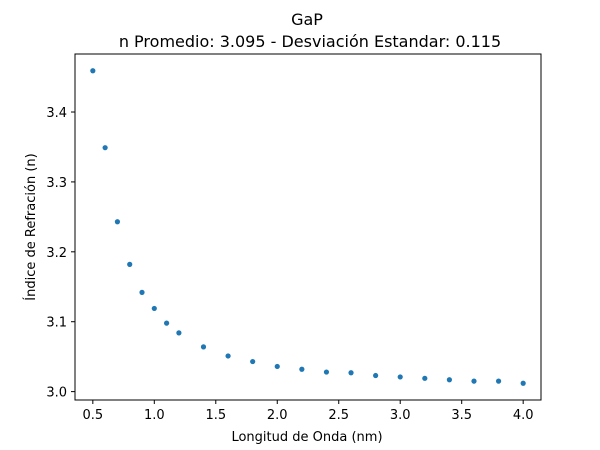  I want to click on y-tick-label: 3.1, so click(56, 323).